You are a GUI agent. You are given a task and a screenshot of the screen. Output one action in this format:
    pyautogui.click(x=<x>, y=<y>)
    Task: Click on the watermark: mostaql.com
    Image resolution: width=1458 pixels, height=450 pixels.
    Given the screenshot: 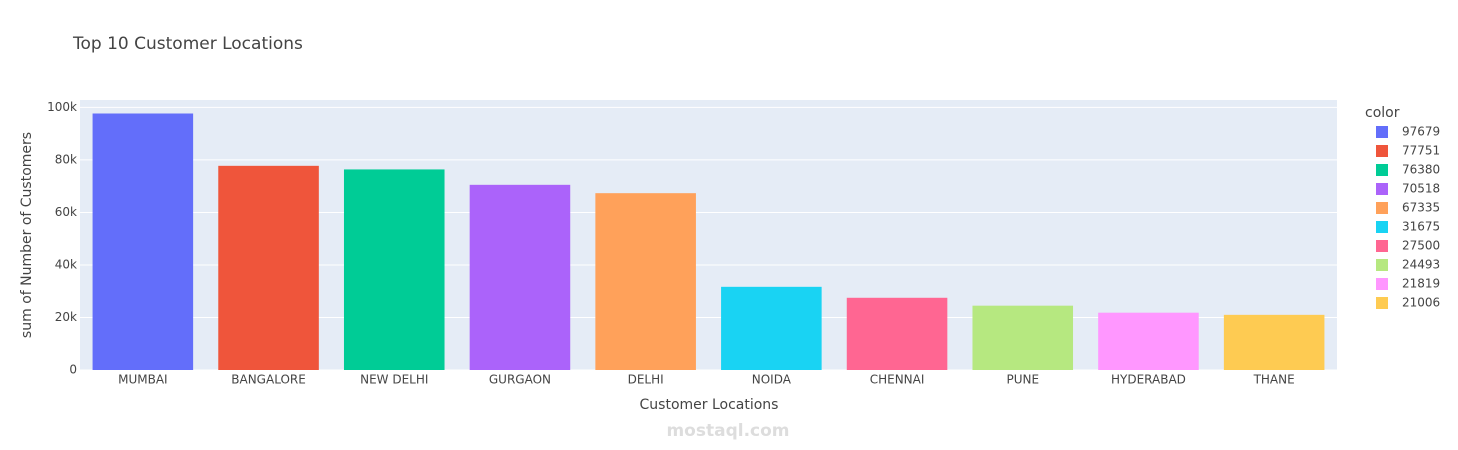 What is the action you would take?
    pyautogui.click(x=727, y=431)
    